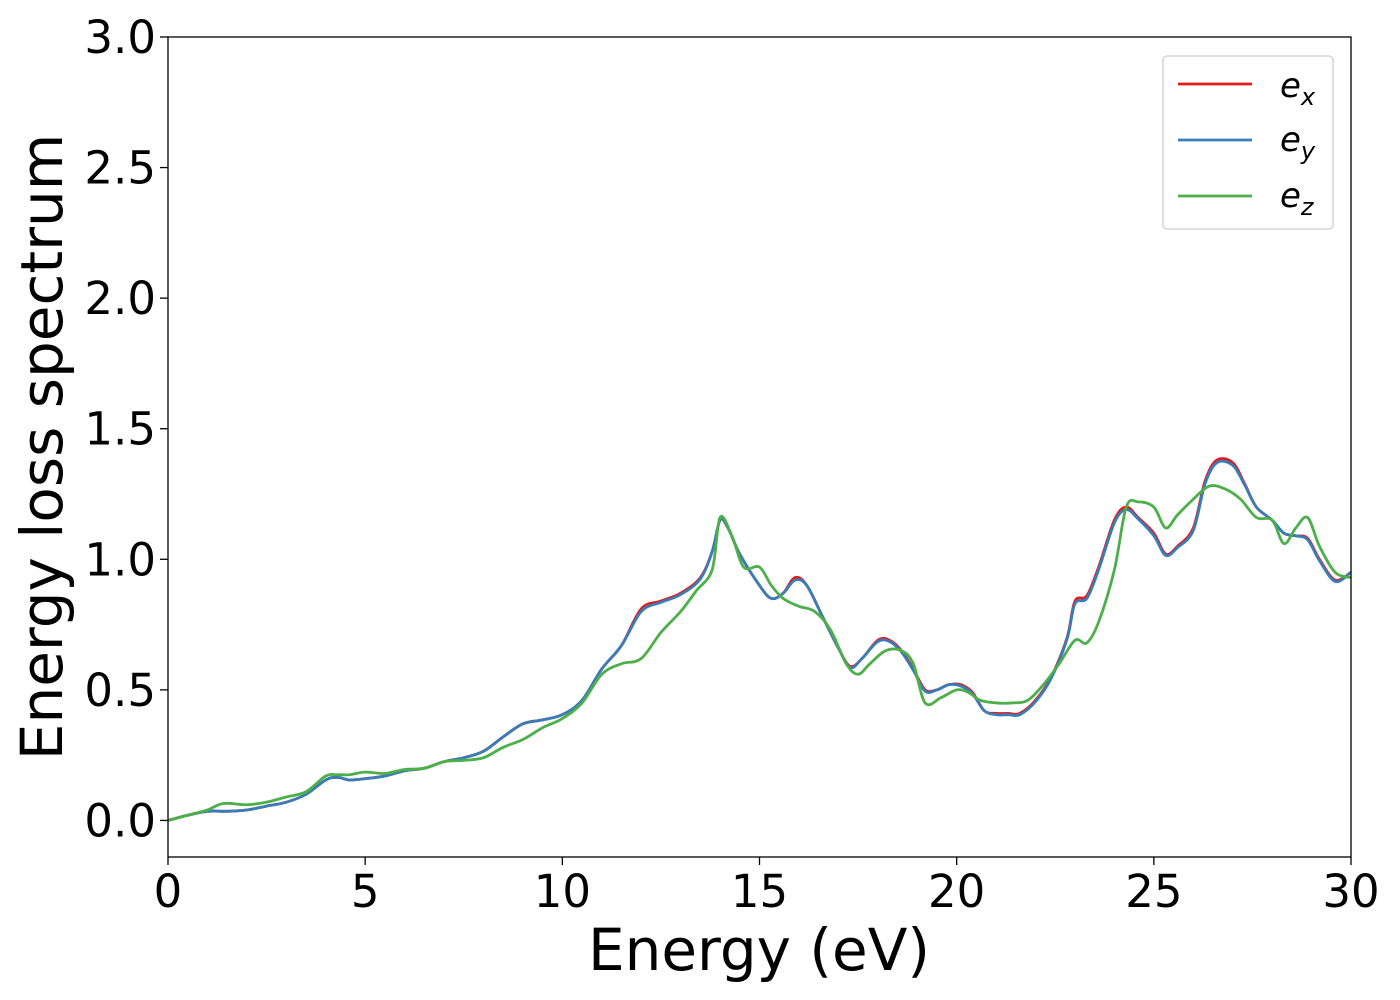 This screenshot has height=1000, width=1400. What do you see at coordinates (956, 891) in the screenshot?
I see `x-tick-label: 20` at bounding box center [956, 891].